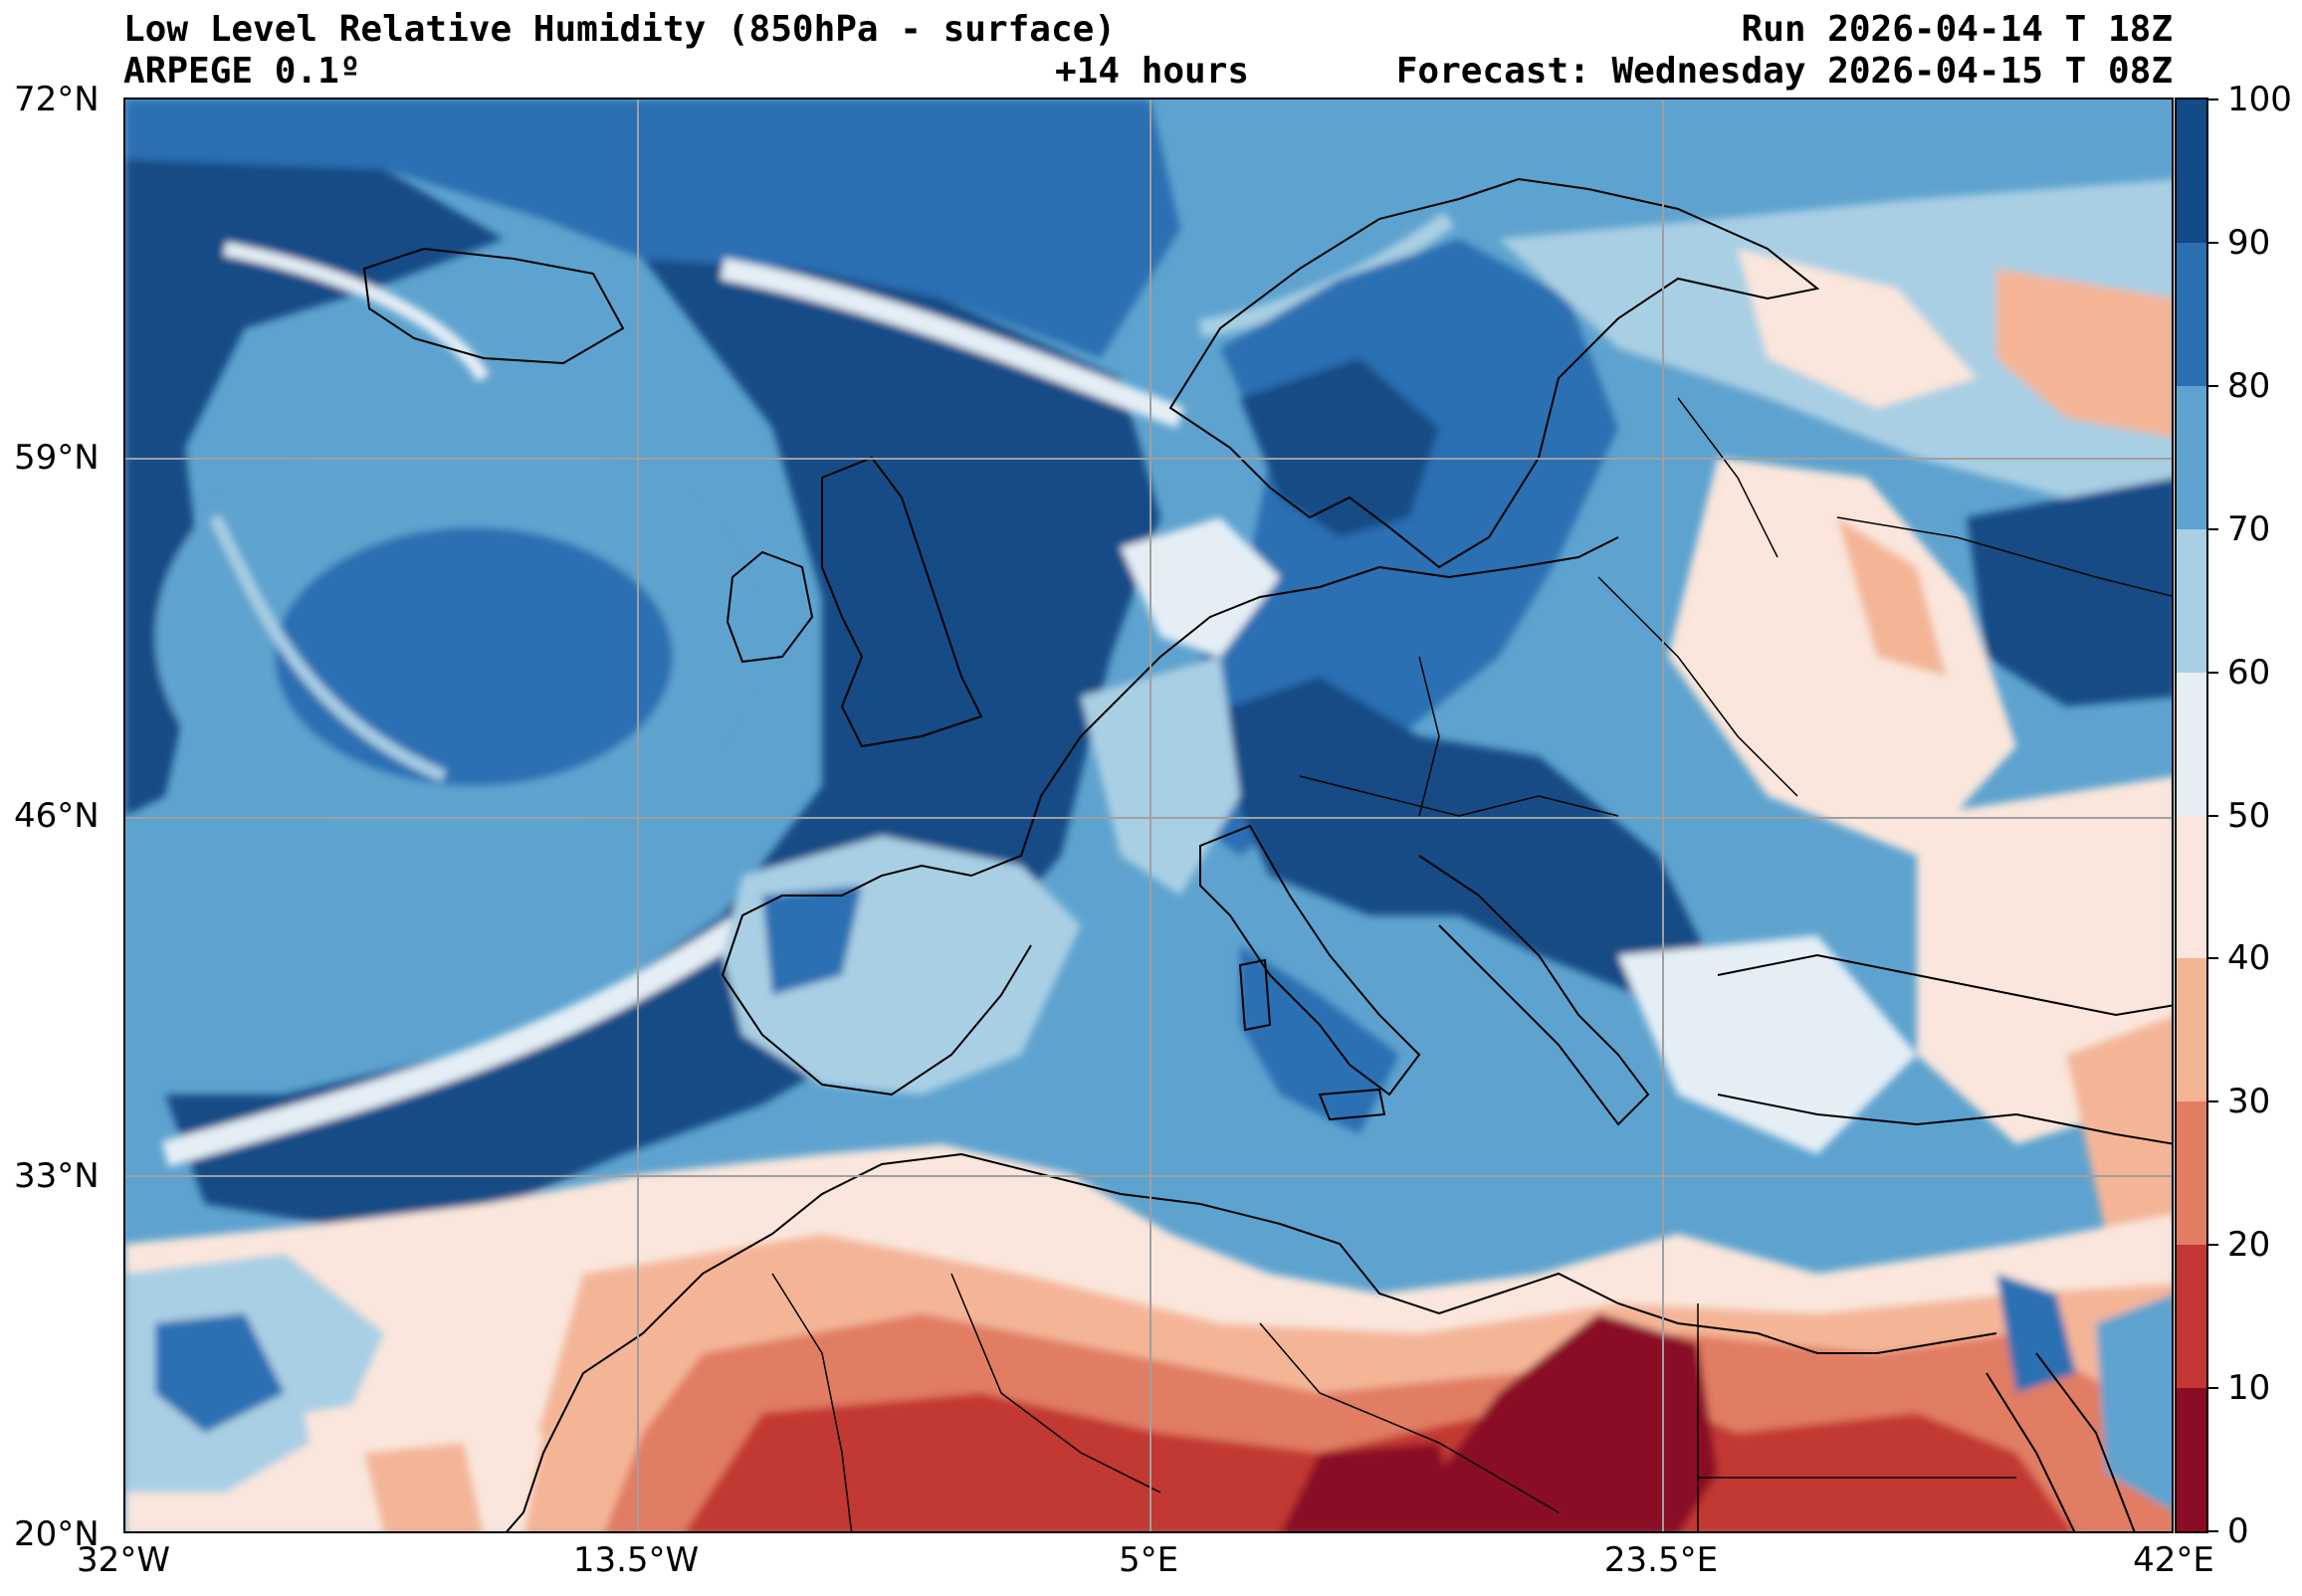 The width and height of the screenshot is (2302, 1596). I want to click on lat-label-59n: 59°N, so click(57, 458).